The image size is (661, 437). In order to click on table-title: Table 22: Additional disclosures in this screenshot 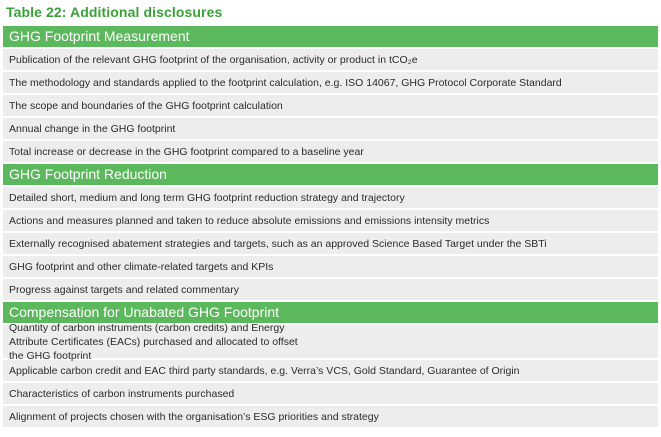, I will do `click(114, 12)`.